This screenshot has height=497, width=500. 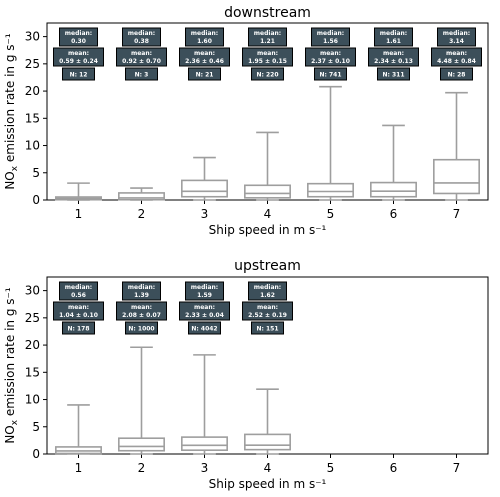 I want to click on stat-annotation-1: median:0.30 mean:0.59 ± 0.24 N: 12, so click(x=78, y=54).